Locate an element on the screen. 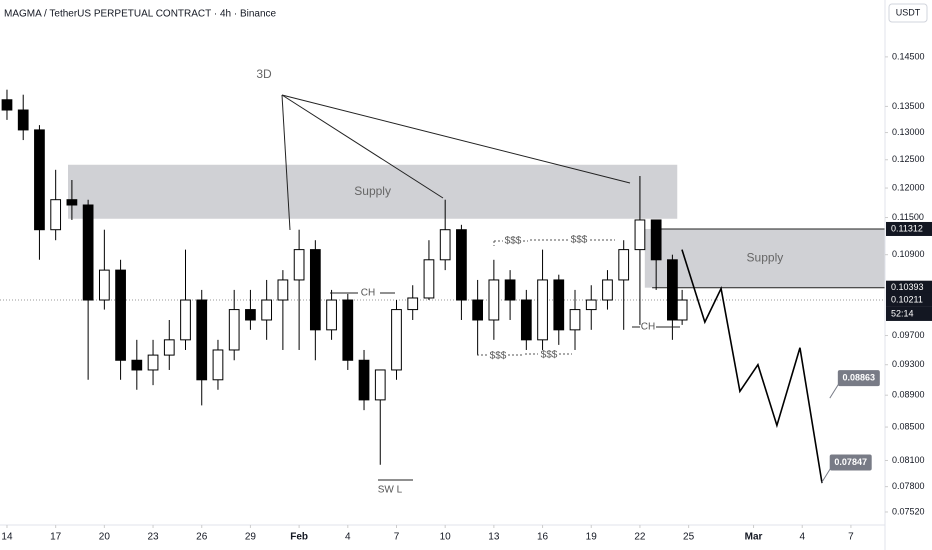 The image size is (932, 550). x-tick-label: 17 is located at coordinates (56, 537).